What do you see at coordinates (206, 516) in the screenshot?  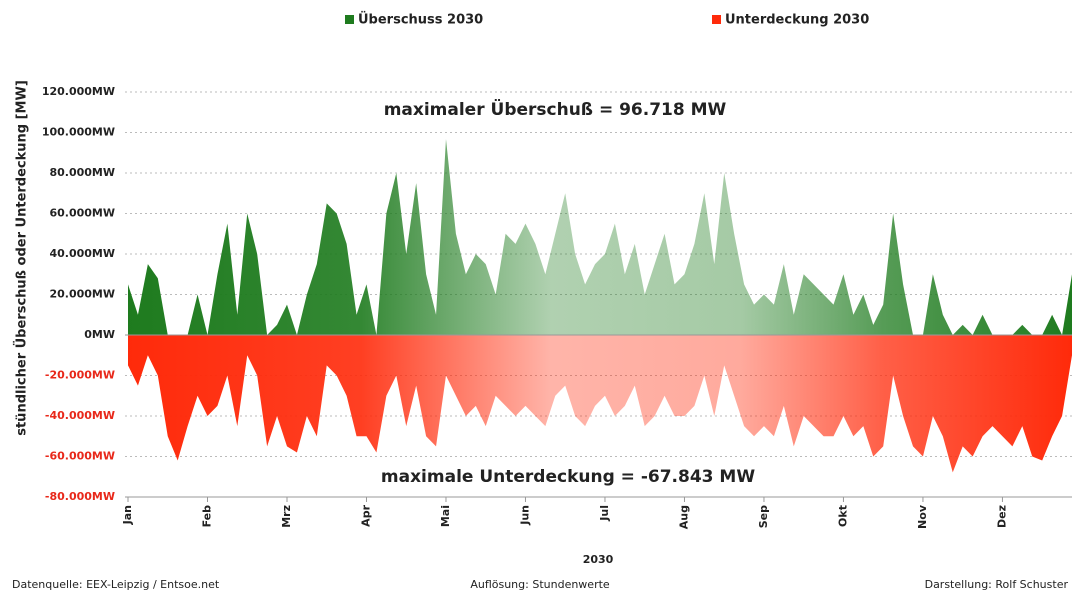 I see `x-tick-label: Feb` at bounding box center [206, 516].